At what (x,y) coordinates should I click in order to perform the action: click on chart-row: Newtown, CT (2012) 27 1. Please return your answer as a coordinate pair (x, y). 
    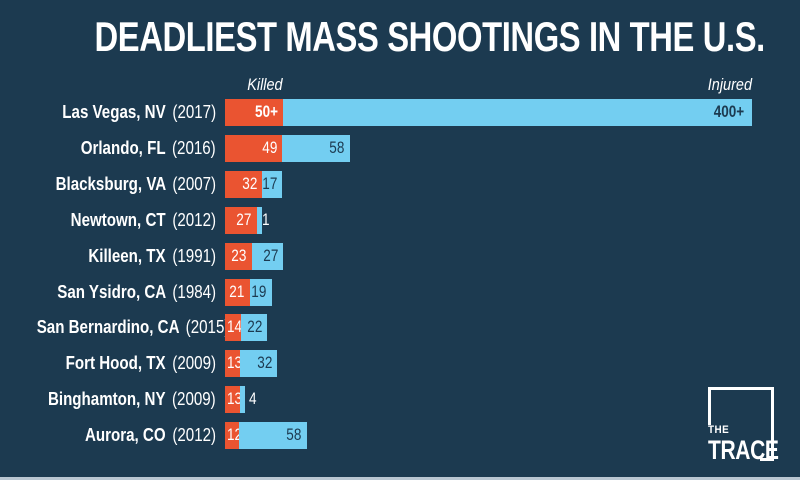
    Looking at the image, I should click on (400, 220).